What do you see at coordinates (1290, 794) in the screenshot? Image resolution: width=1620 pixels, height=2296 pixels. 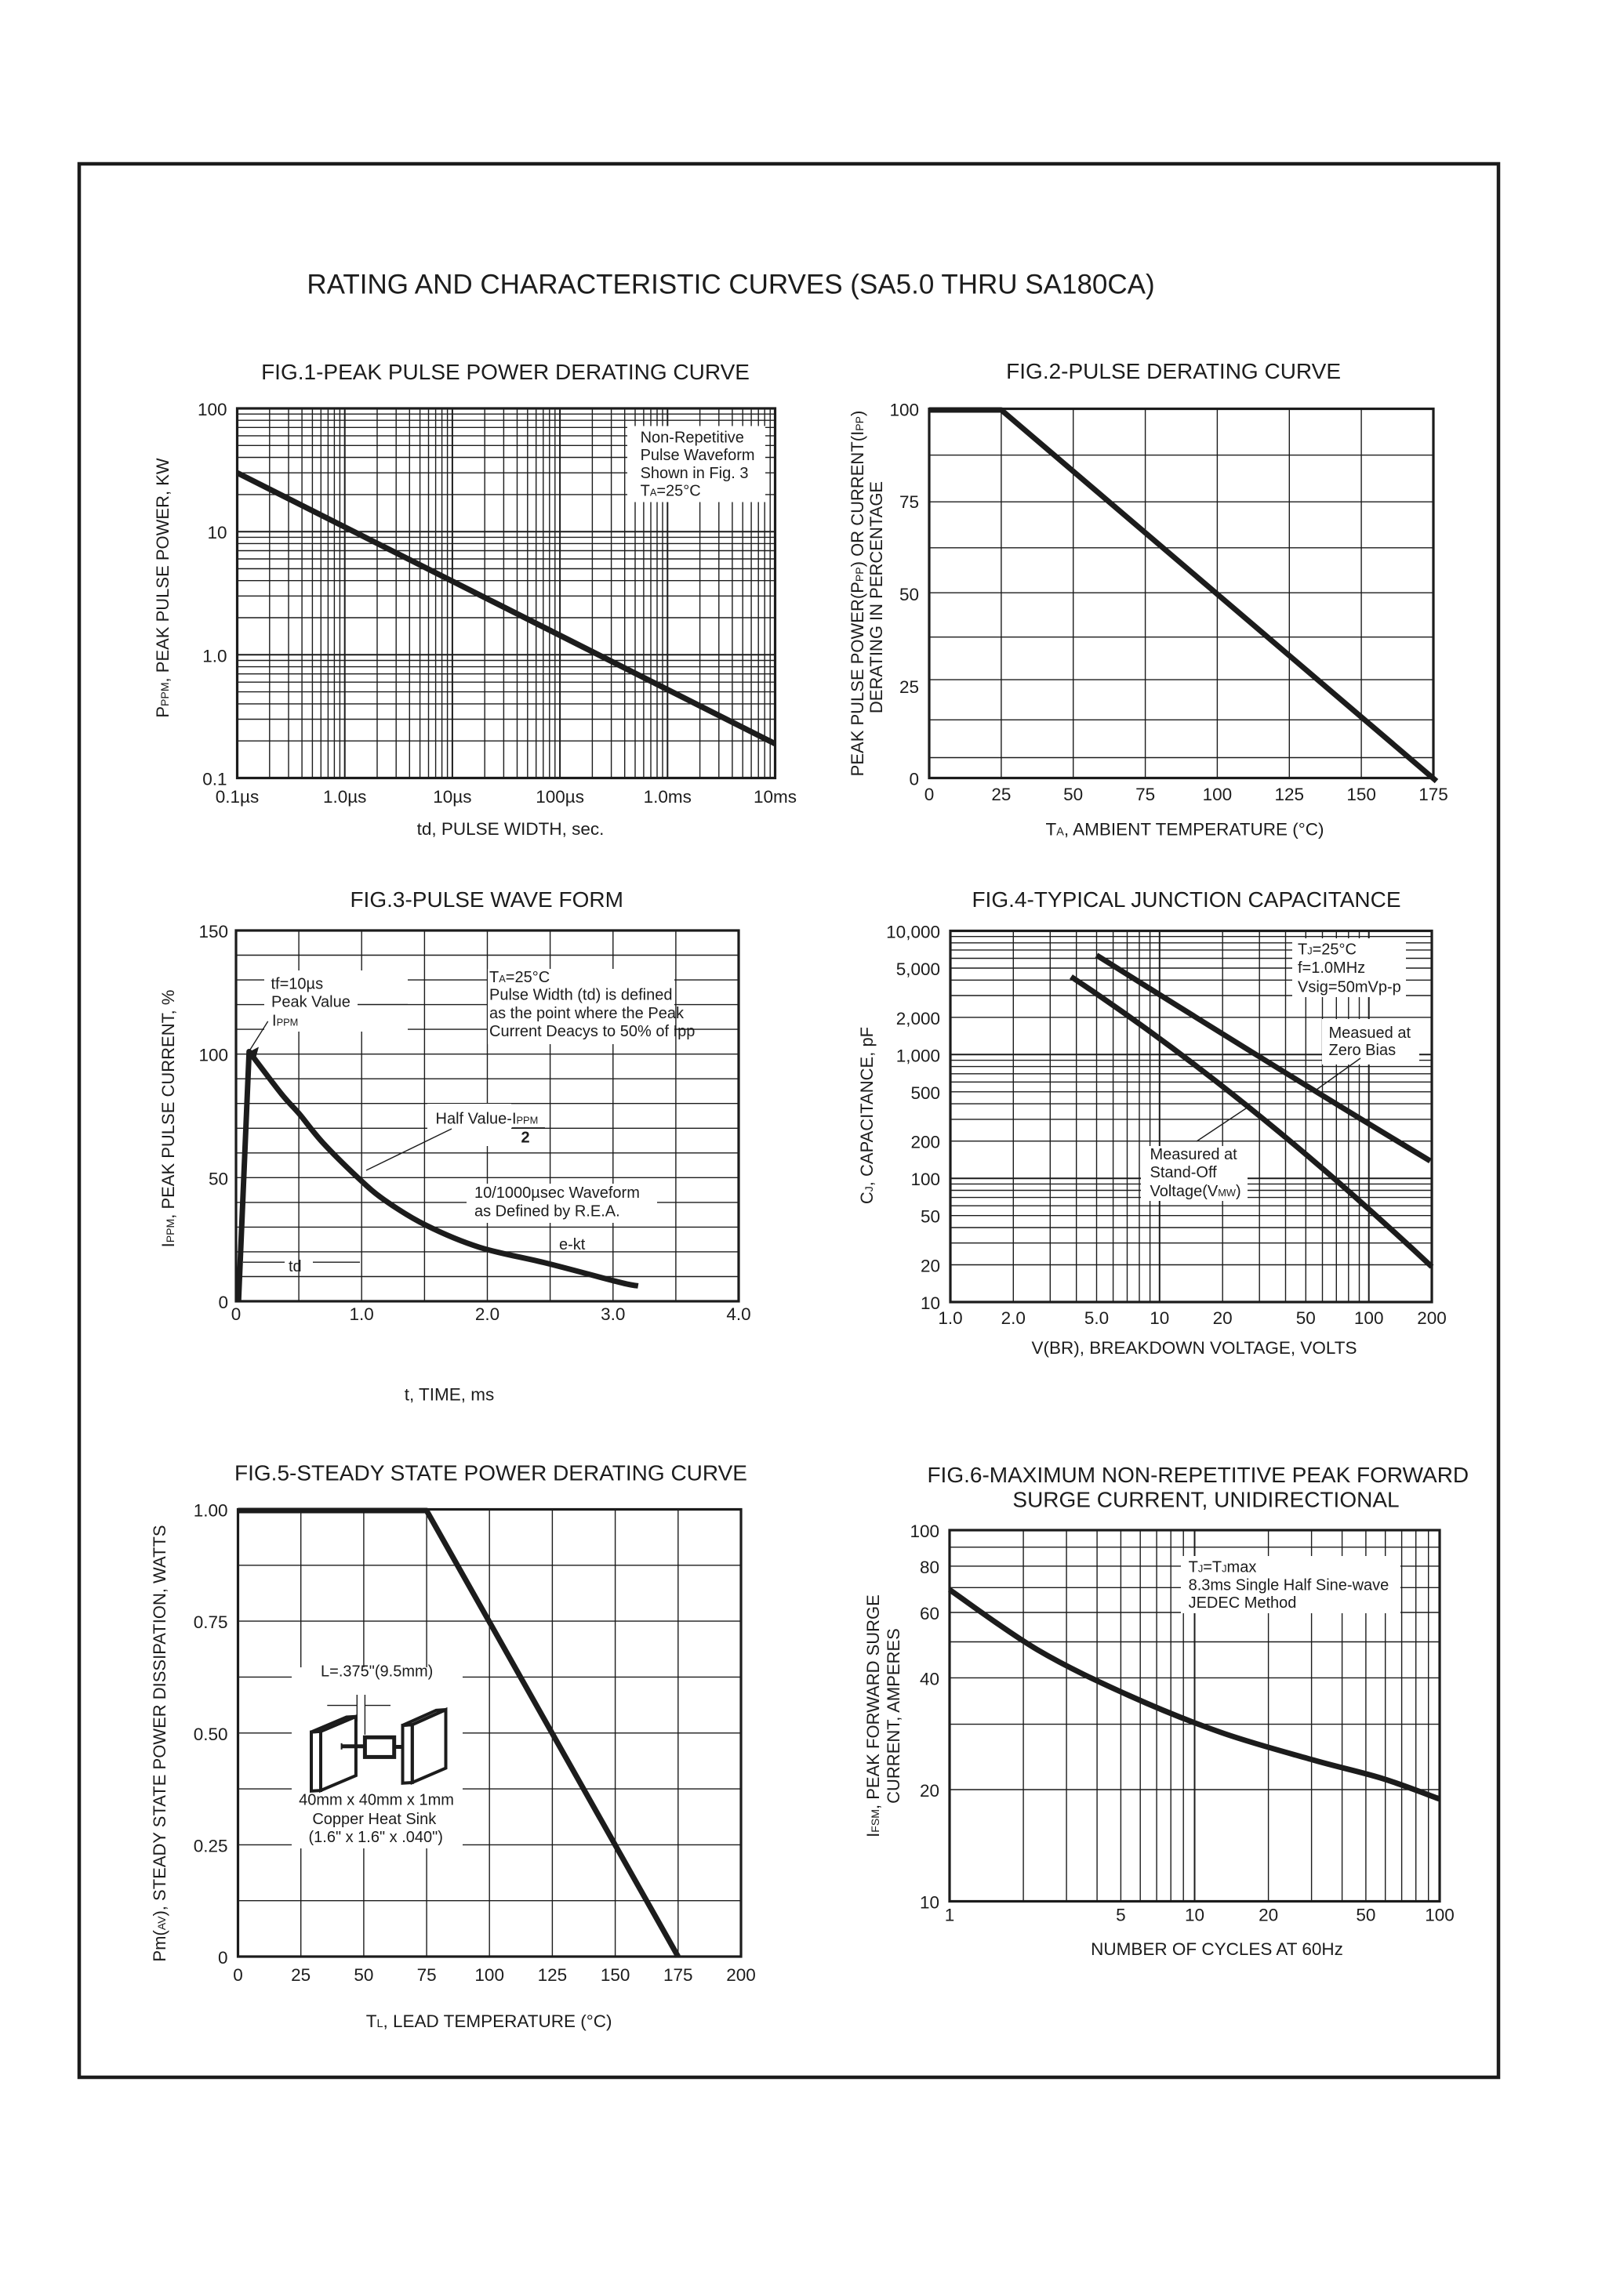 I see `svg-text: 125` at bounding box center [1290, 794].